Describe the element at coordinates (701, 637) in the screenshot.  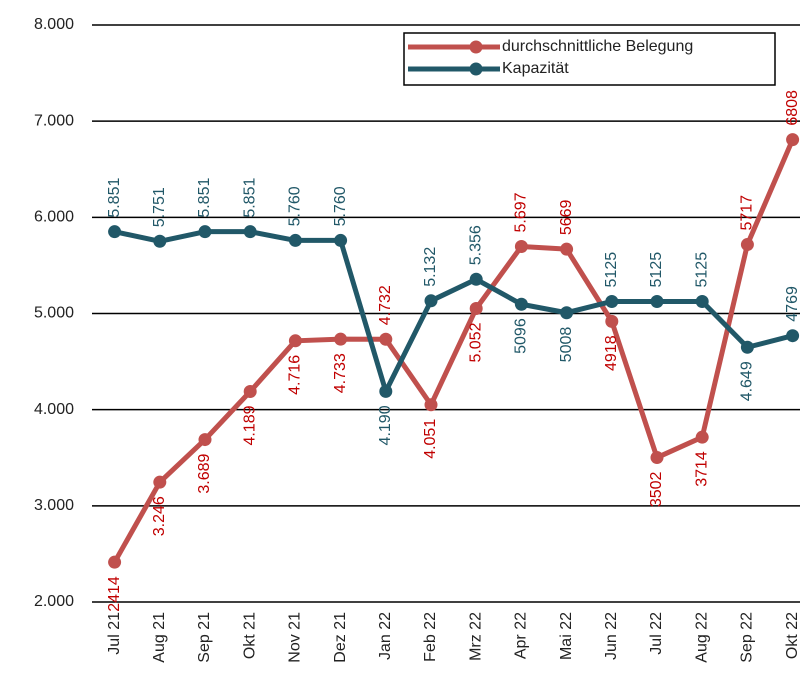
I see `x-tick-label: Aug 22` at that location.